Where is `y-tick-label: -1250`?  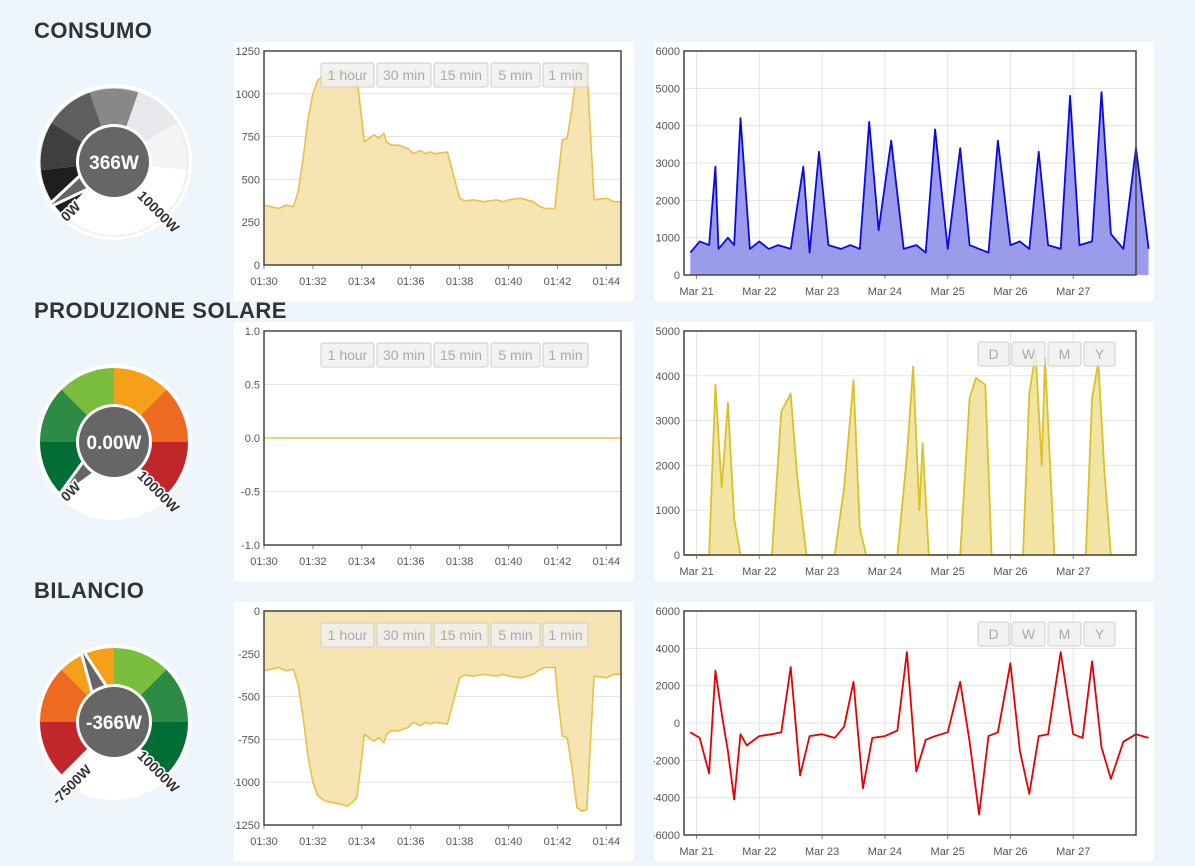
y-tick-label: -1250 is located at coordinates (247, 826).